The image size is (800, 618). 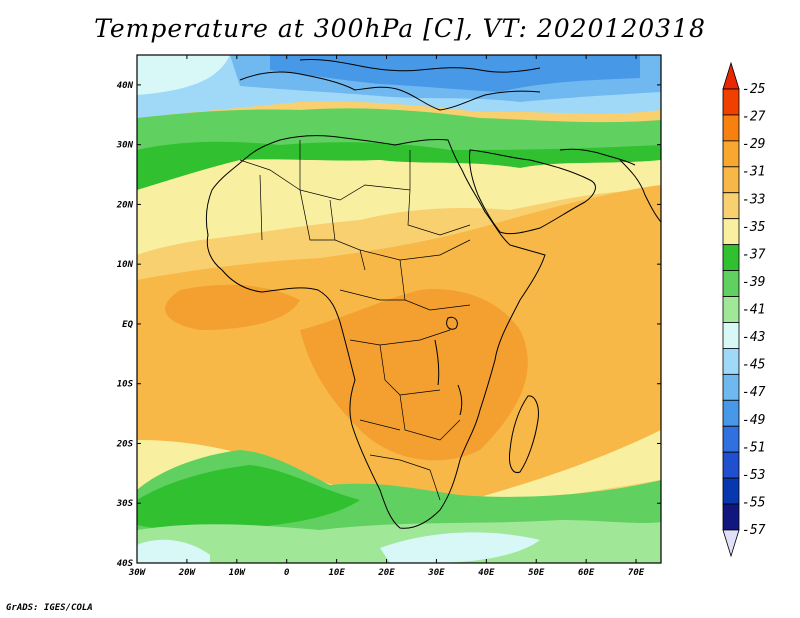 I want to click on y-tick-label: 30N, so click(x=125, y=146).